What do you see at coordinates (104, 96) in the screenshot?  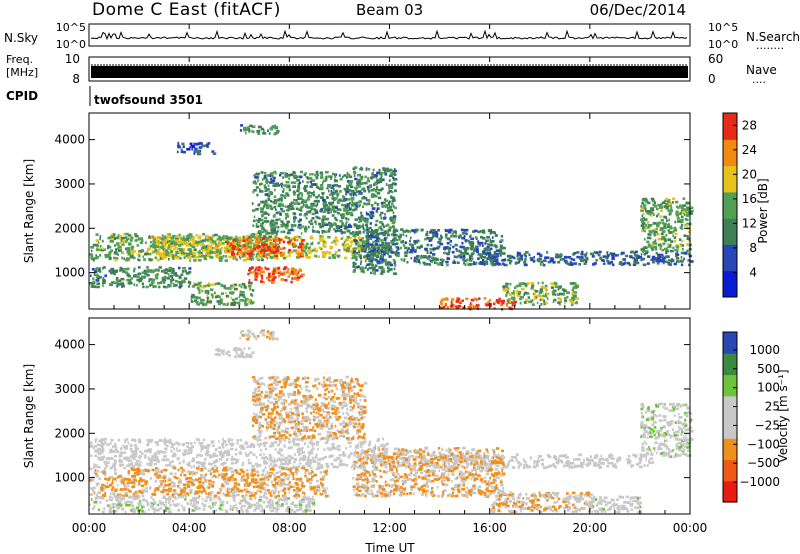 I see `cpid-panel: CPID twofsound 3501` at bounding box center [104, 96].